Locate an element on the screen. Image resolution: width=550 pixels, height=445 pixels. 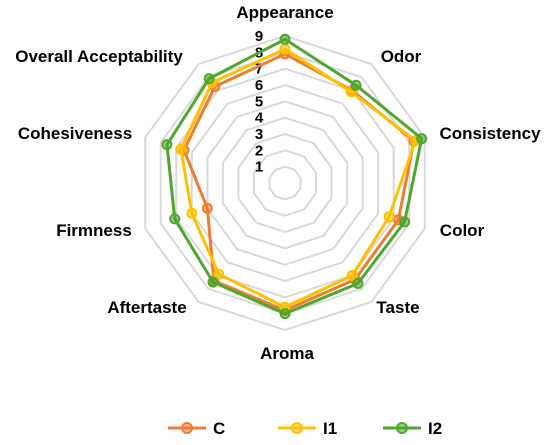
point-i2-firmness is located at coordinates (175, 219).